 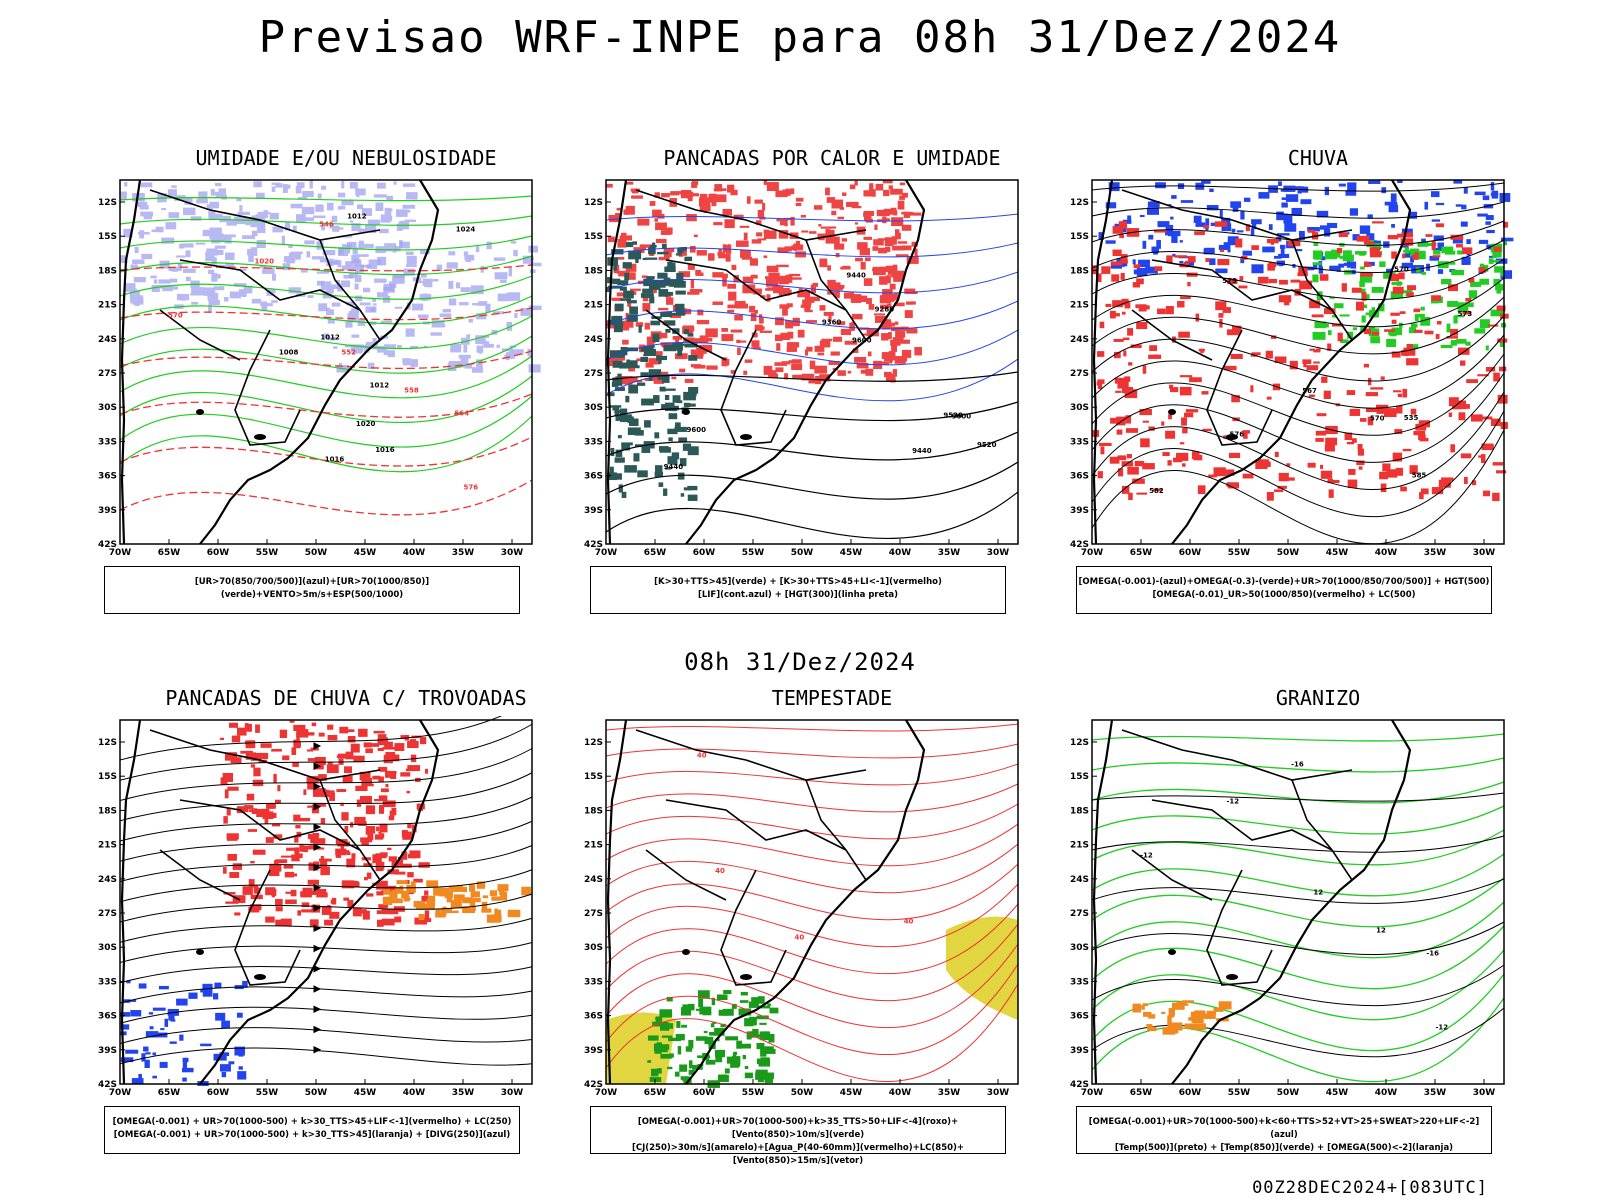 What do you see at coordinates (593, 811) in the screenshot?
I see `lat-label: 18S` at bounding box center [593, 811].